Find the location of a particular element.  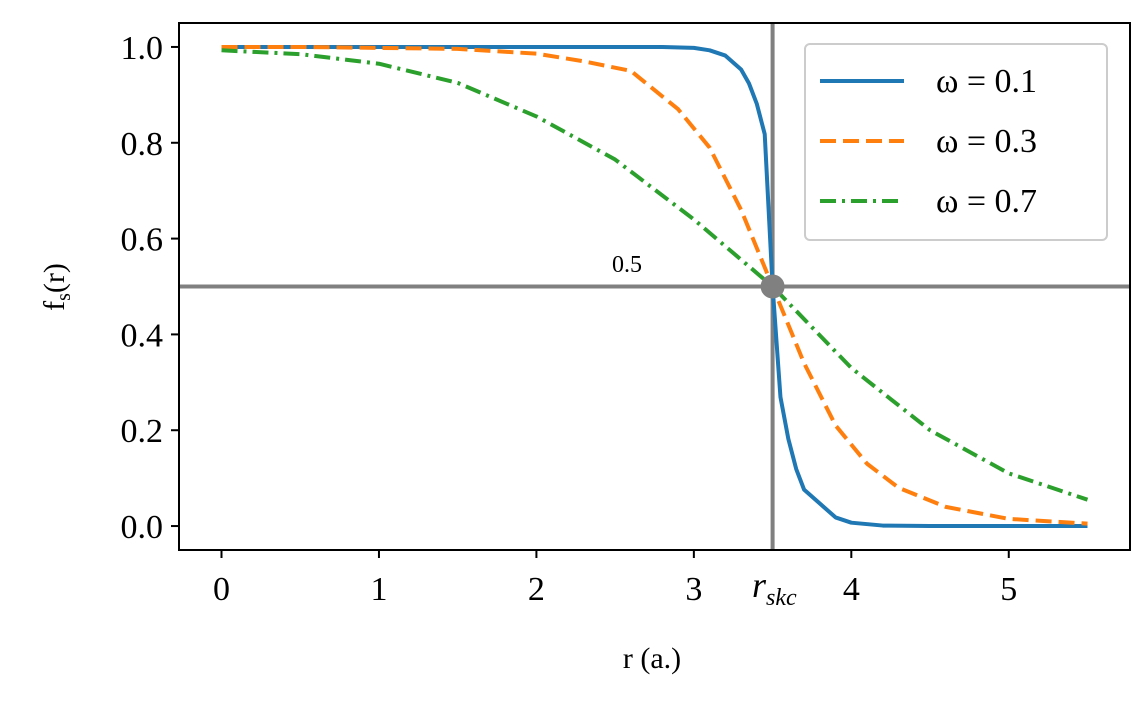

rskc-annotation: rskc is located at coordinates (774, 588).